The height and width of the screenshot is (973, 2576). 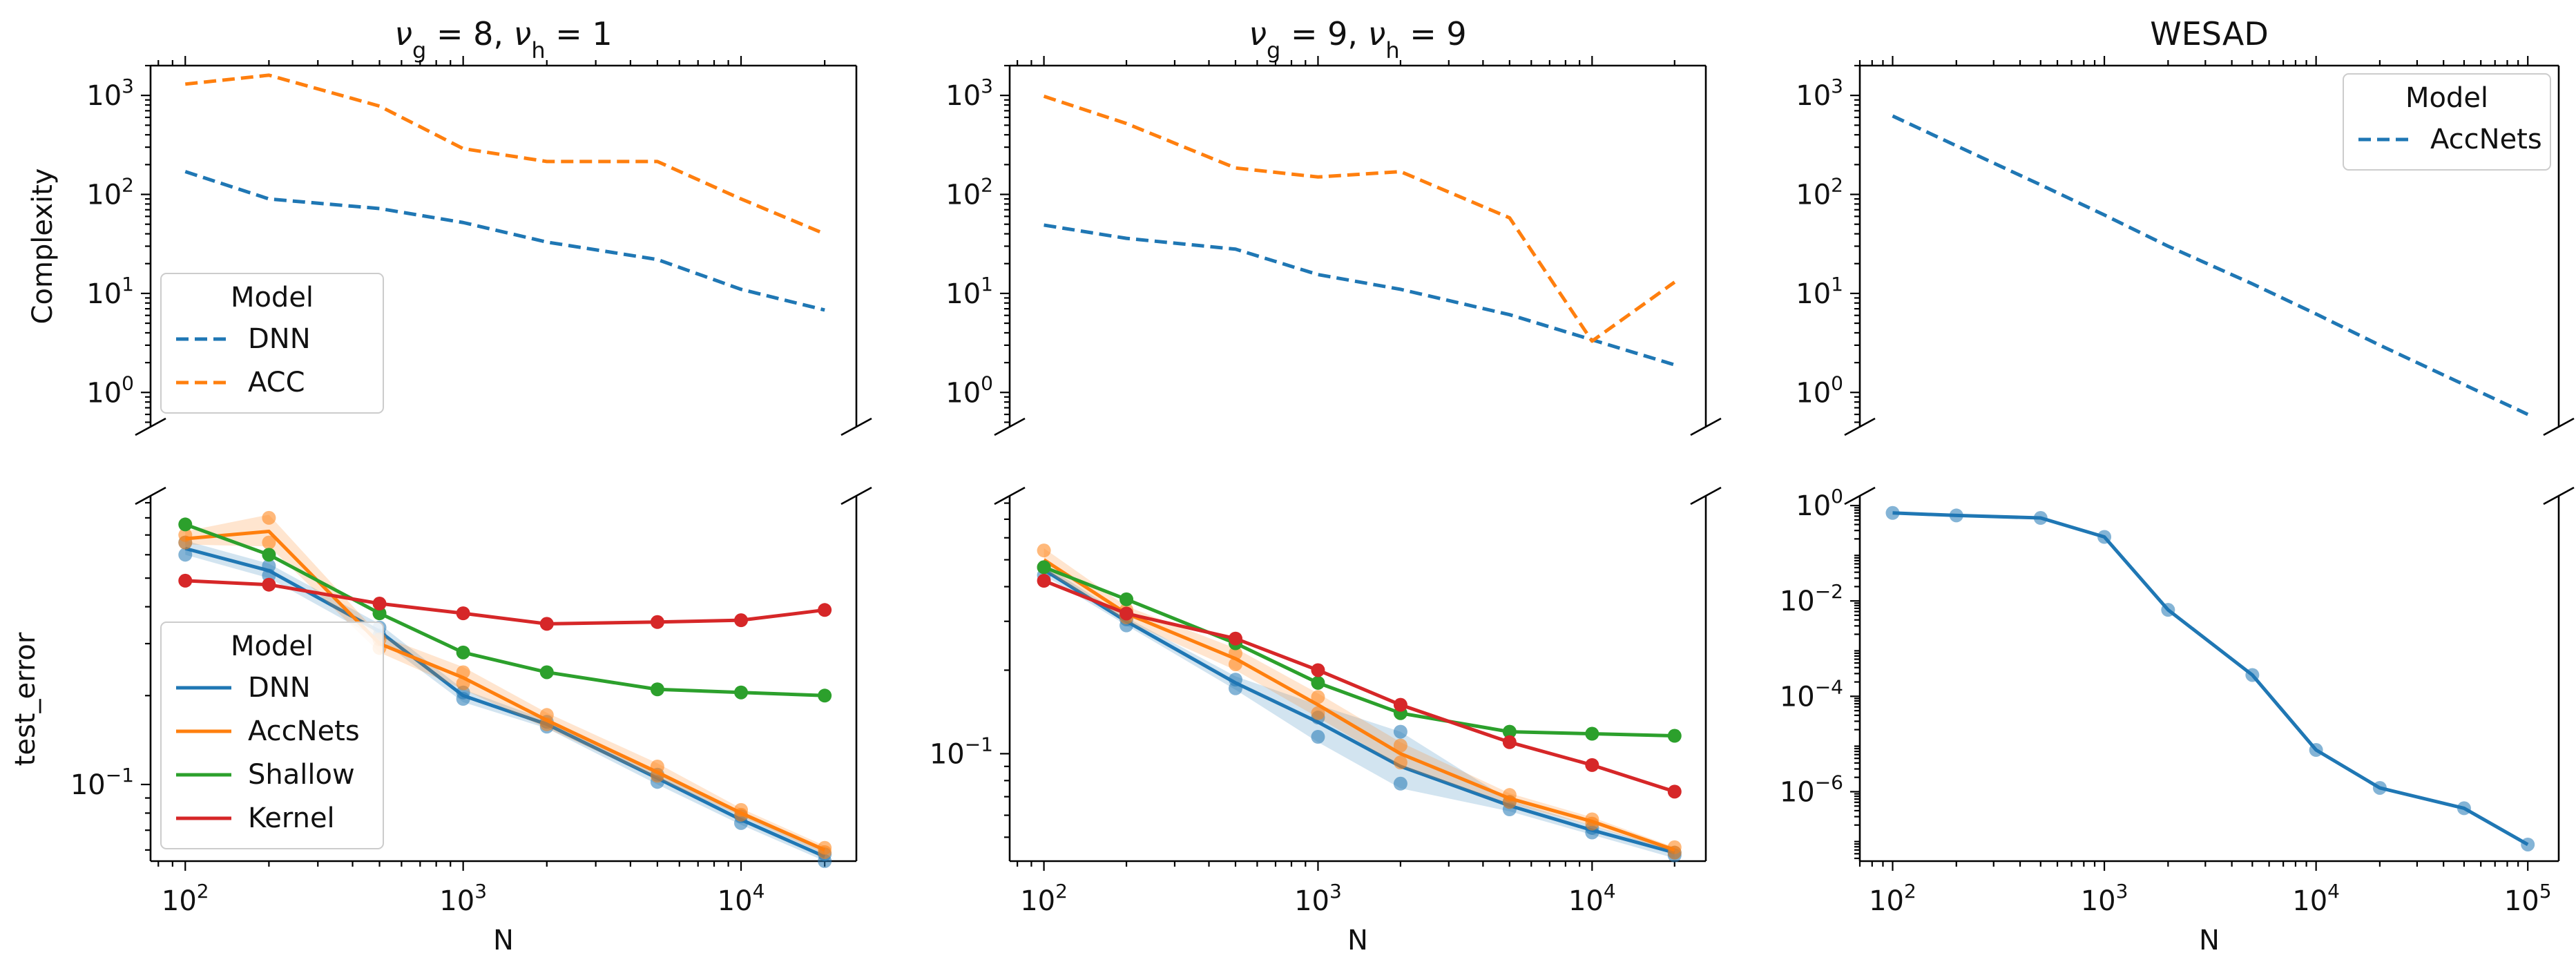 I want to click on axes-top: 10⁰ 10¹ 10² 10³ Model AccNets, so click(x=2185, y=246).